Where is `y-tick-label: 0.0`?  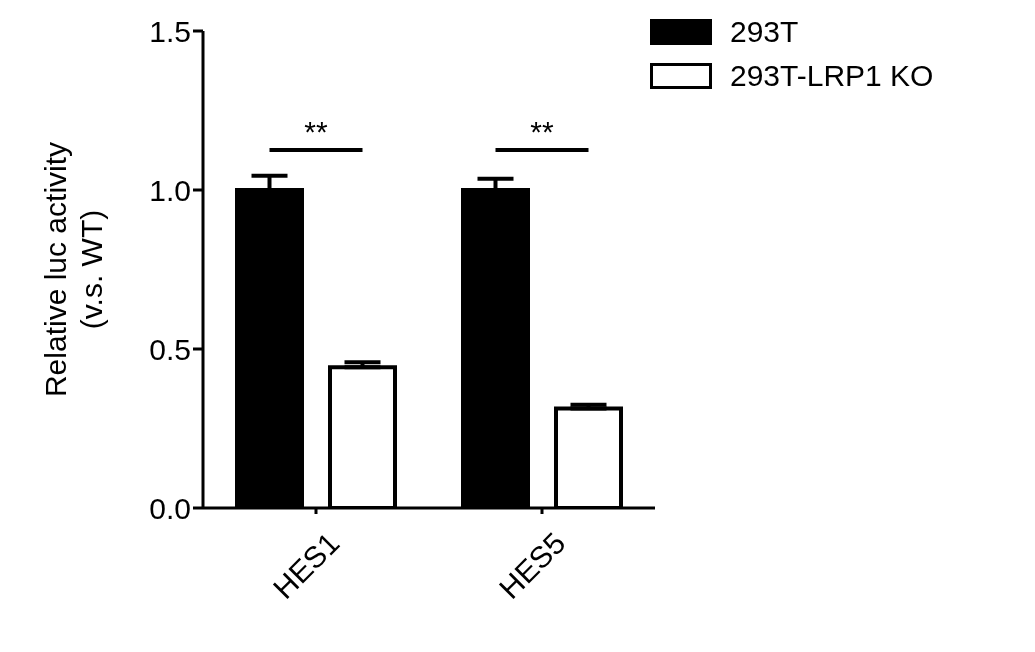
y-tick-label: 0.0 is located at coordinates (170, 508).